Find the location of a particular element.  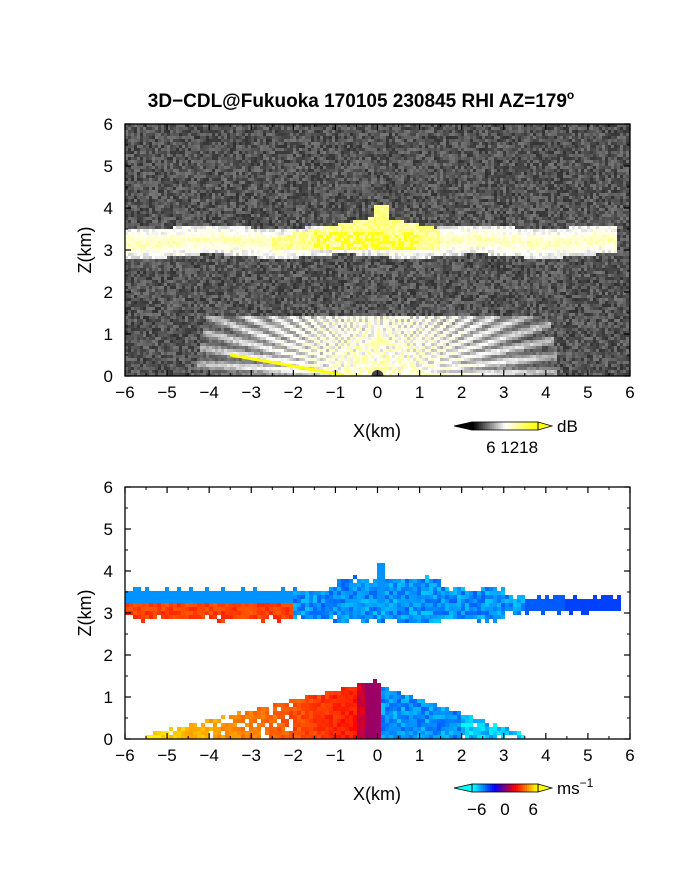

x-axis-label: X(km) is located at coordinates (377, 431).